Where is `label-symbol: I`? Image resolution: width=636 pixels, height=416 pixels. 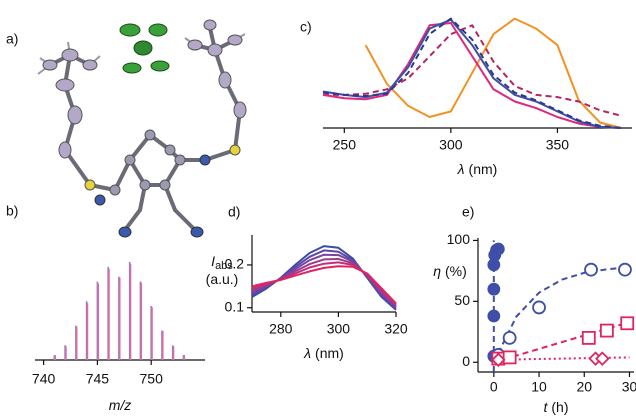
label-symbol: I is located at coordinates (213, 261).